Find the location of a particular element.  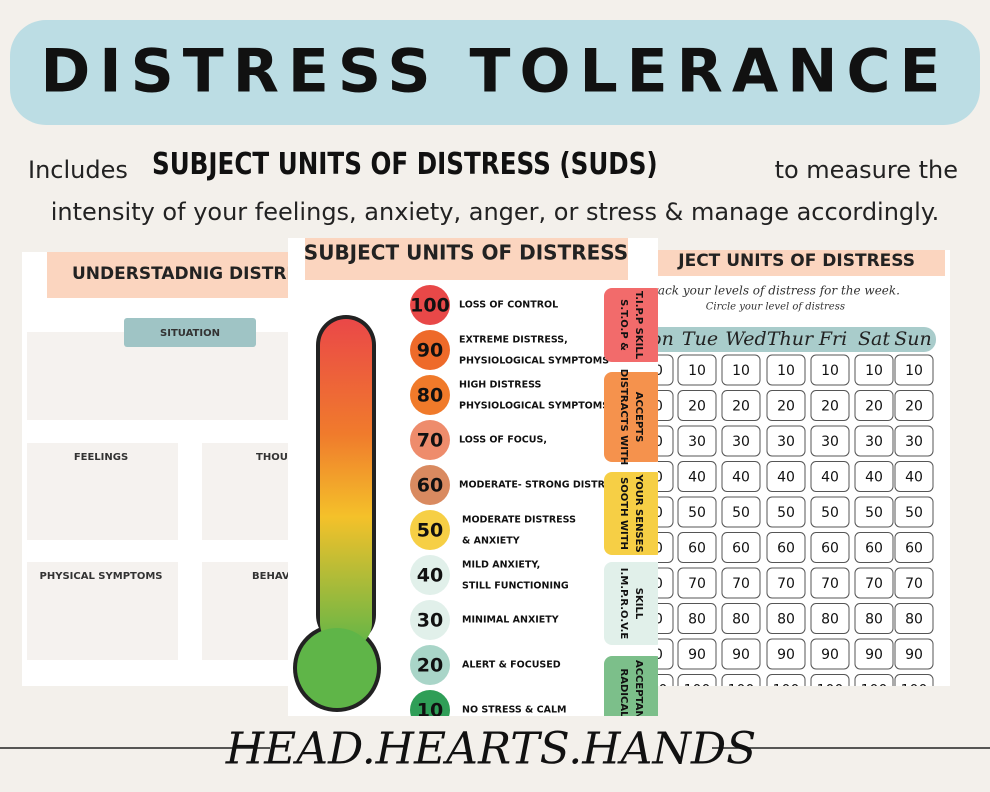

level-text: EXTREME DISTRESS, is located at coordinates (513, 340).